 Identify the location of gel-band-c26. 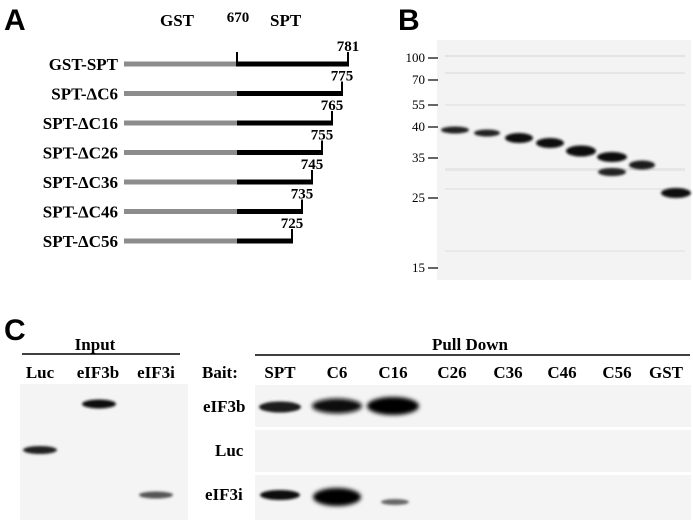
(550, 143).